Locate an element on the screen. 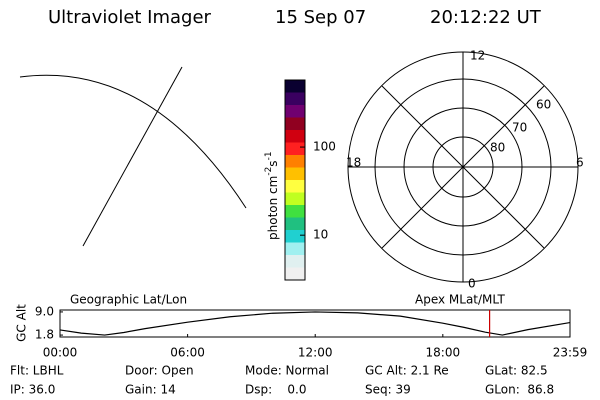  x-tick-label: 06:00 is located at coordinates (187, 353).